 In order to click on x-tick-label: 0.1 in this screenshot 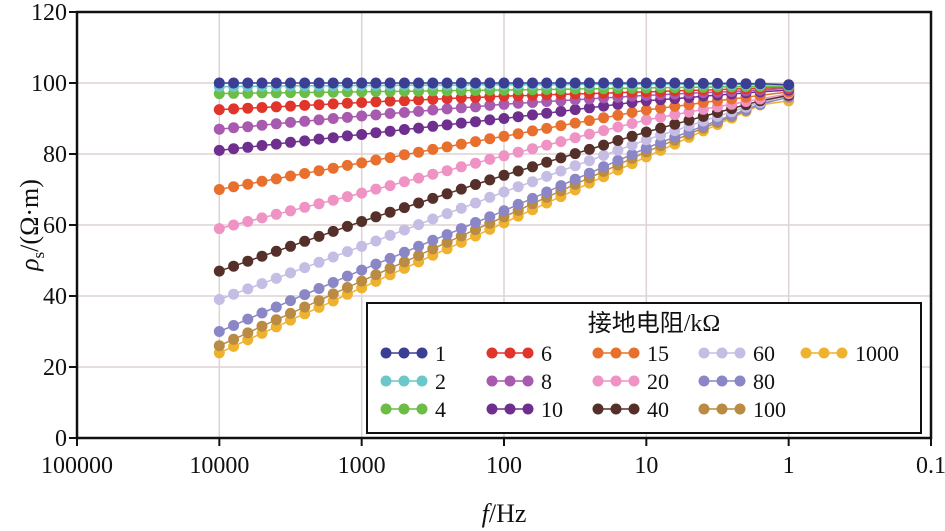, I will do `click(930, 466)`.